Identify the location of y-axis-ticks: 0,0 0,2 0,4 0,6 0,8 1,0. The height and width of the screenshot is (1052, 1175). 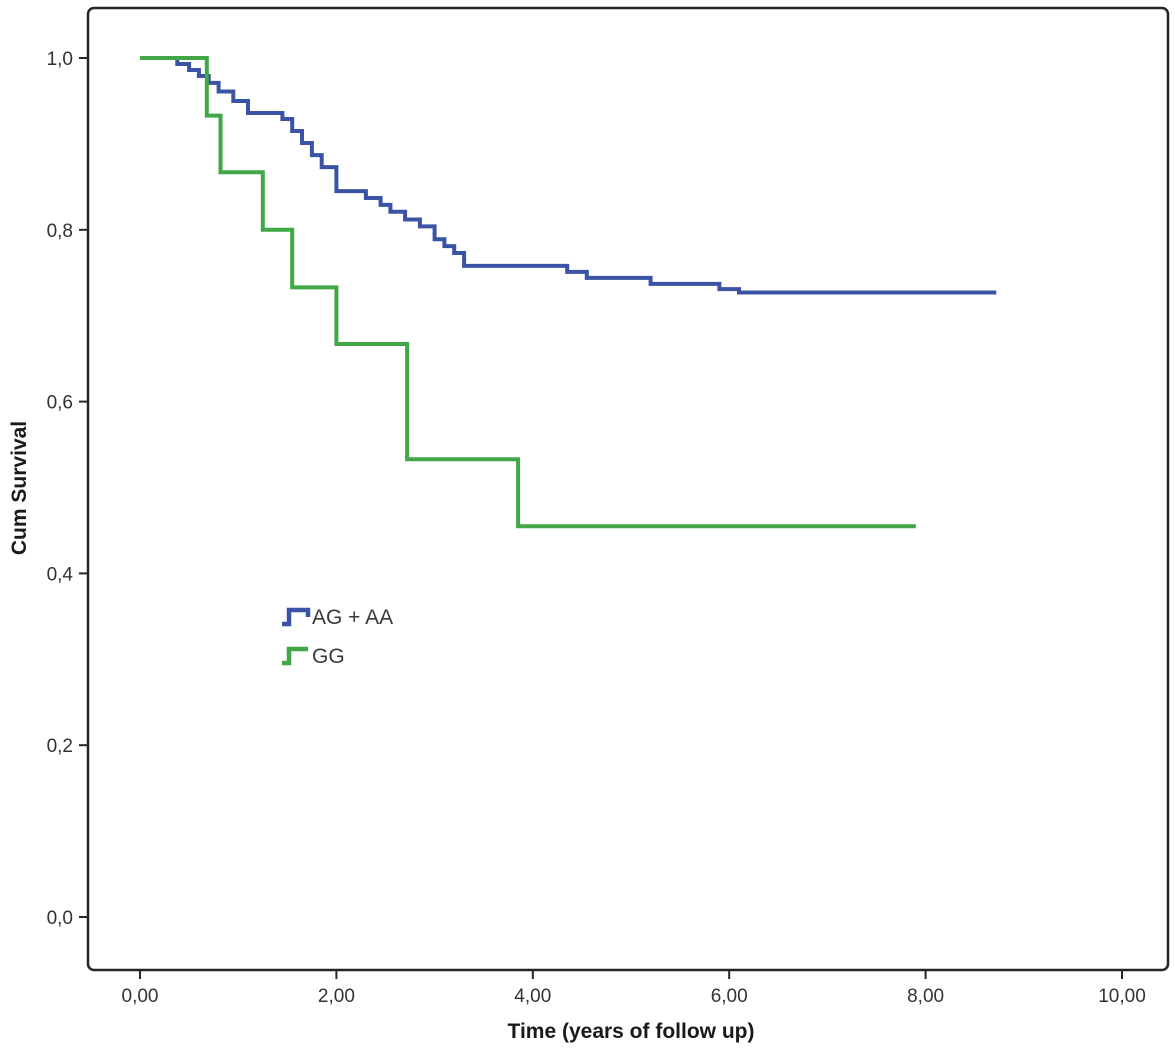
(67, 489).